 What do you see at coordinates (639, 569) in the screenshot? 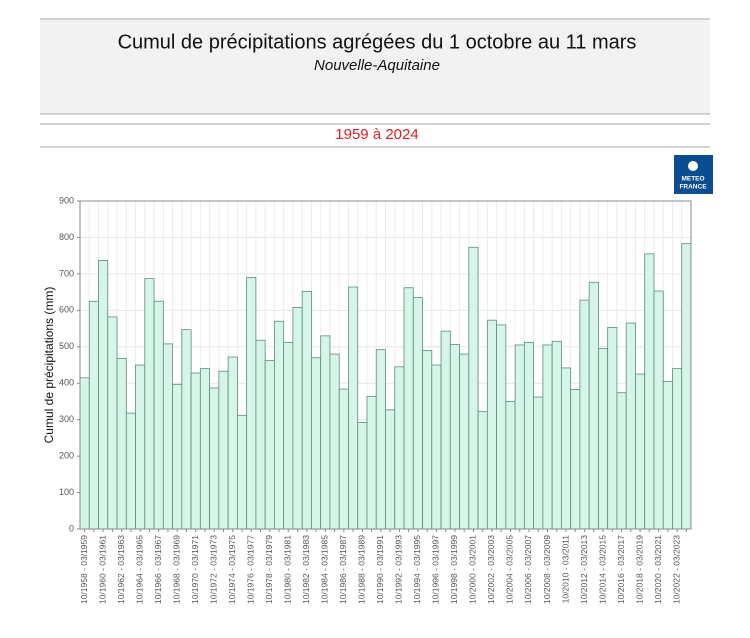
I see `x-tick-label: 10/2018 - 03/2019` at bounding box center [639, 569].